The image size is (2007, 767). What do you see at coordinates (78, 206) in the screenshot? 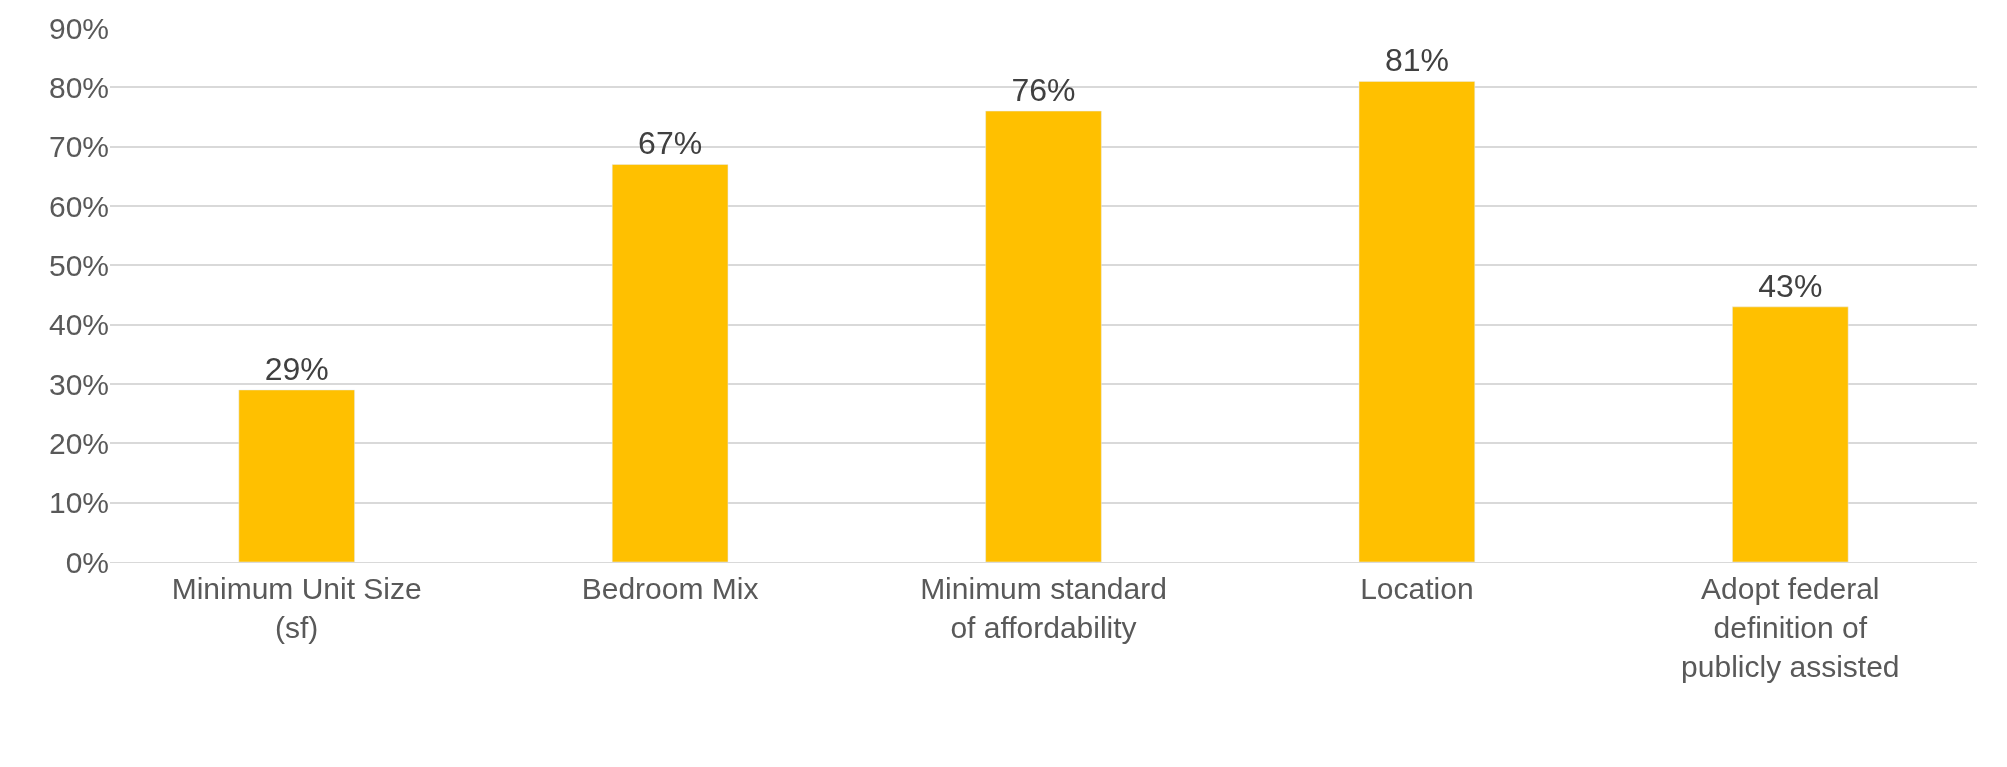
I see `y-tick-label: 60%` at bounding box center [78, 206].